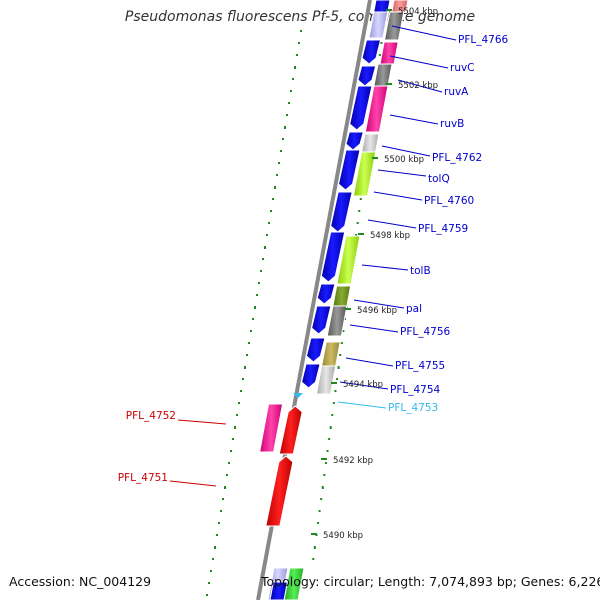 The height and width of the screenshot is (600, 600). Describe the element at coordinates (377, 311) in the screenshot. I see `kbp-tick-label: 5496 kbp` at that location.